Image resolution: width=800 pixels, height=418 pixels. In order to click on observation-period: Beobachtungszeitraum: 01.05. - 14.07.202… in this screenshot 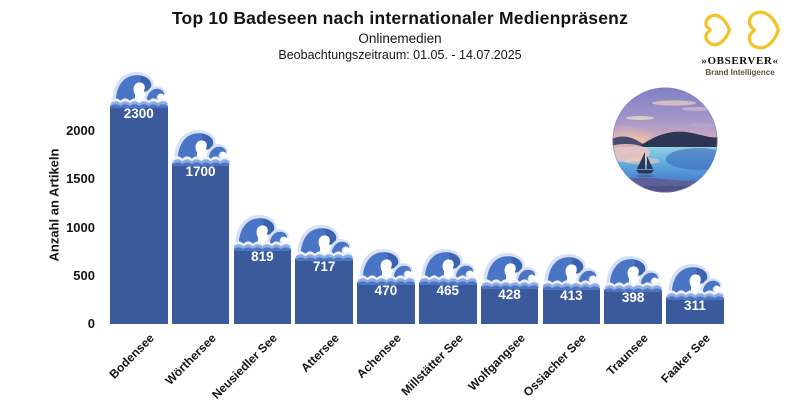, I will do `click(400, 55)`.